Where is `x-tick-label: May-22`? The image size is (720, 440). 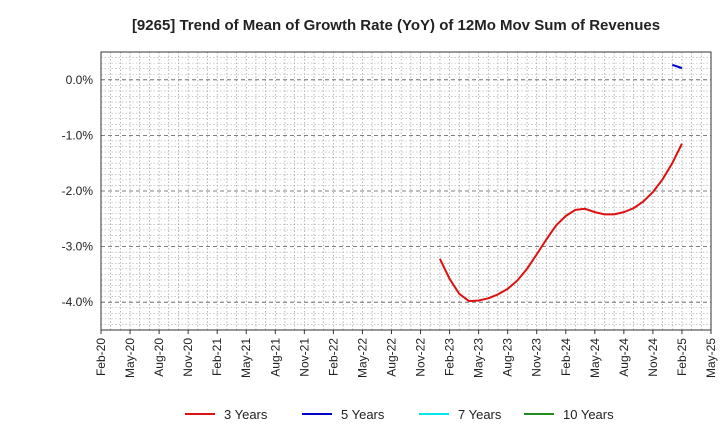
x-tick-label: May-22 is located at coordinates (362, 358).